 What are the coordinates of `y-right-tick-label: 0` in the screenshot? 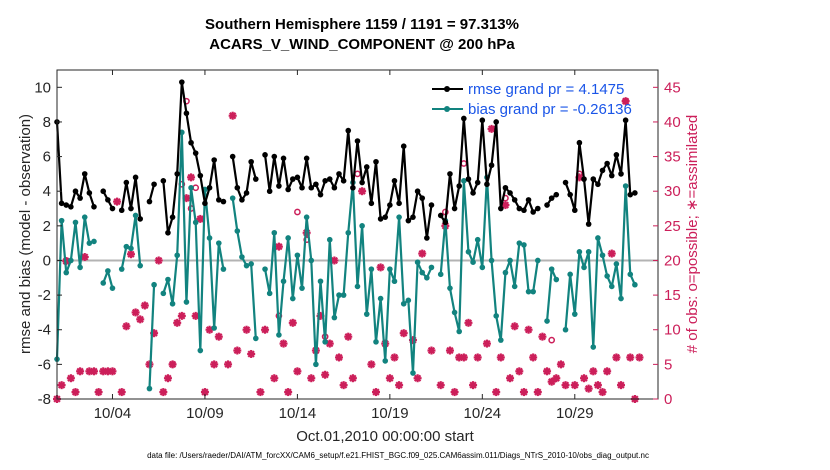 It's located at (668, 399).